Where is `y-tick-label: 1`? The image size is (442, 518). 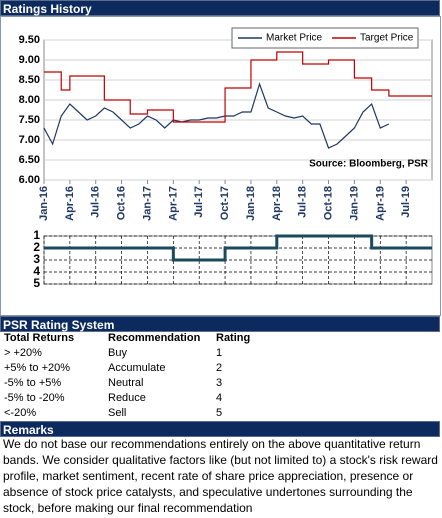
y-tick-label: 1 is located at coordinates (36, 235).